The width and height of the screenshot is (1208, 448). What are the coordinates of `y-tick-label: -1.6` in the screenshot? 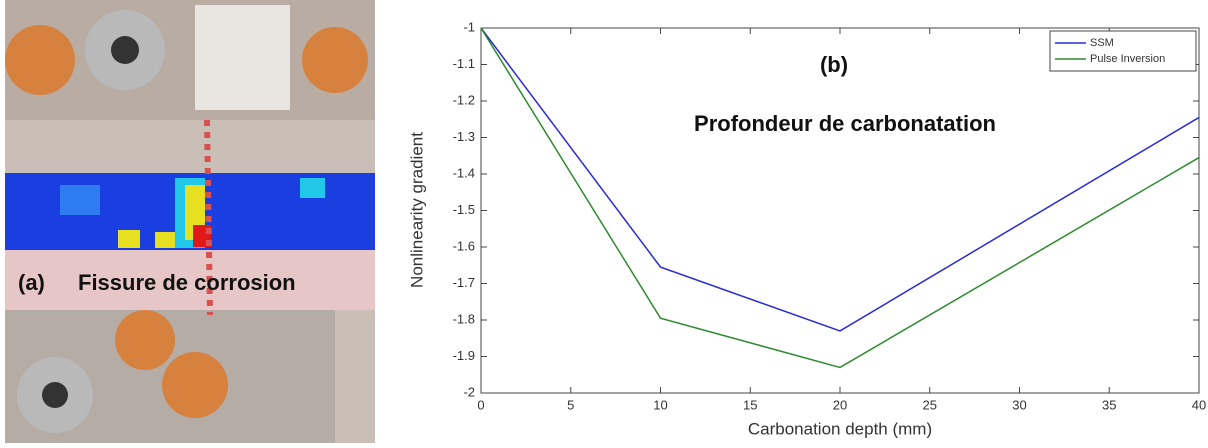 It's located at (464, 245).